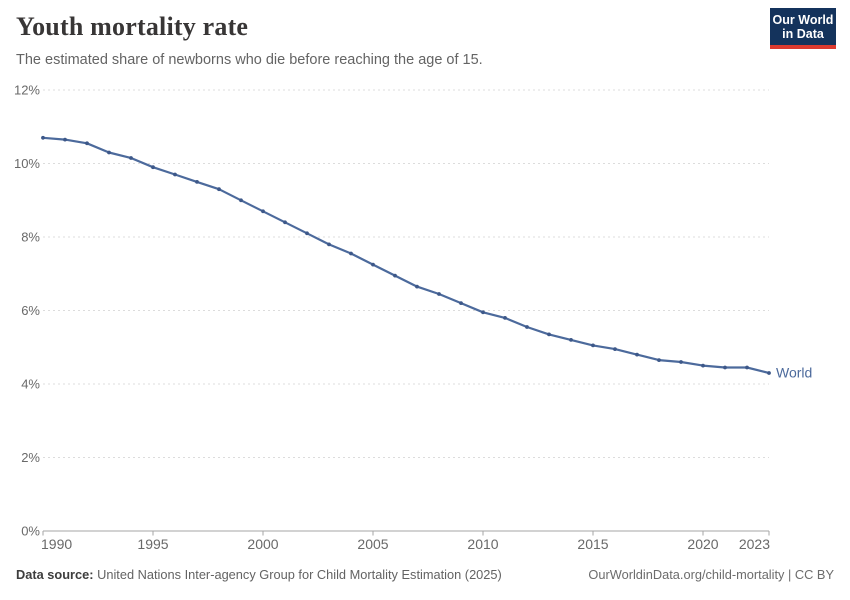 This screenshot has height=600, width=850. What do you see at coordinates (27, 163) in the screenshot?
I see `y-axis-tick-label: 10%` at bounding box center [27, 163].